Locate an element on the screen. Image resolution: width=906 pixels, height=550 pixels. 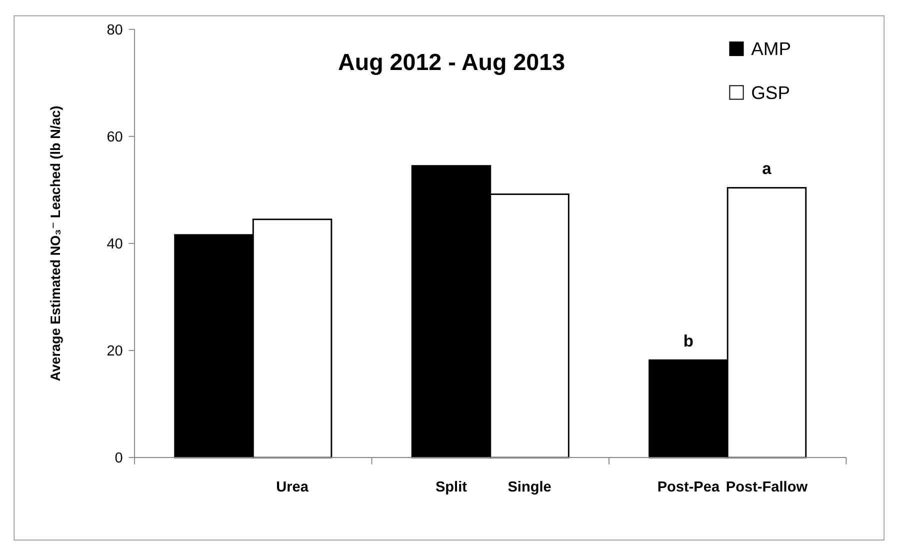
annotation: a is located at coordinates (767, 169).